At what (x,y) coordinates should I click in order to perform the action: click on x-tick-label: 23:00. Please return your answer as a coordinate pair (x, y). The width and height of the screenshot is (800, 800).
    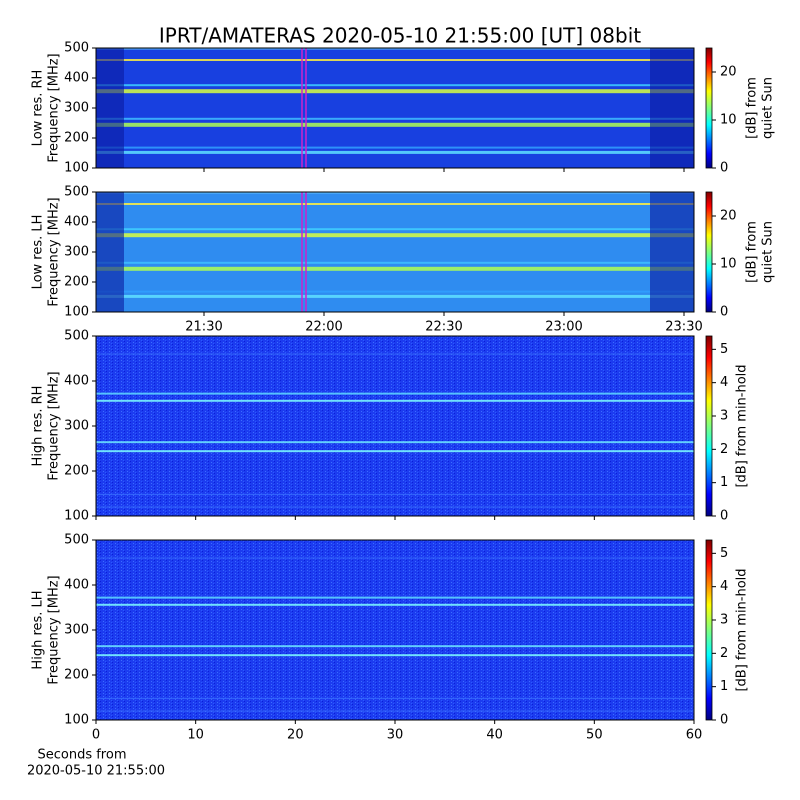
    Looking at the image, I should click on (563, 327).